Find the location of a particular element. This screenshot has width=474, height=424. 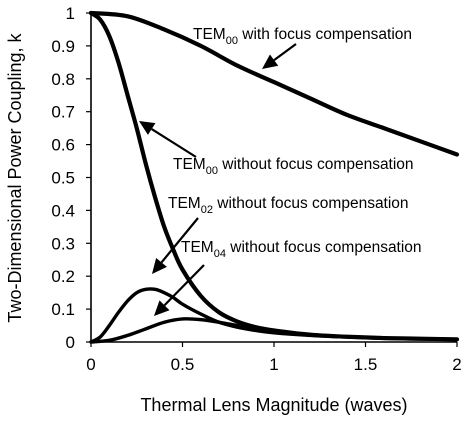

y-tick-label: 0.7 is located at coordinates (63, 112).